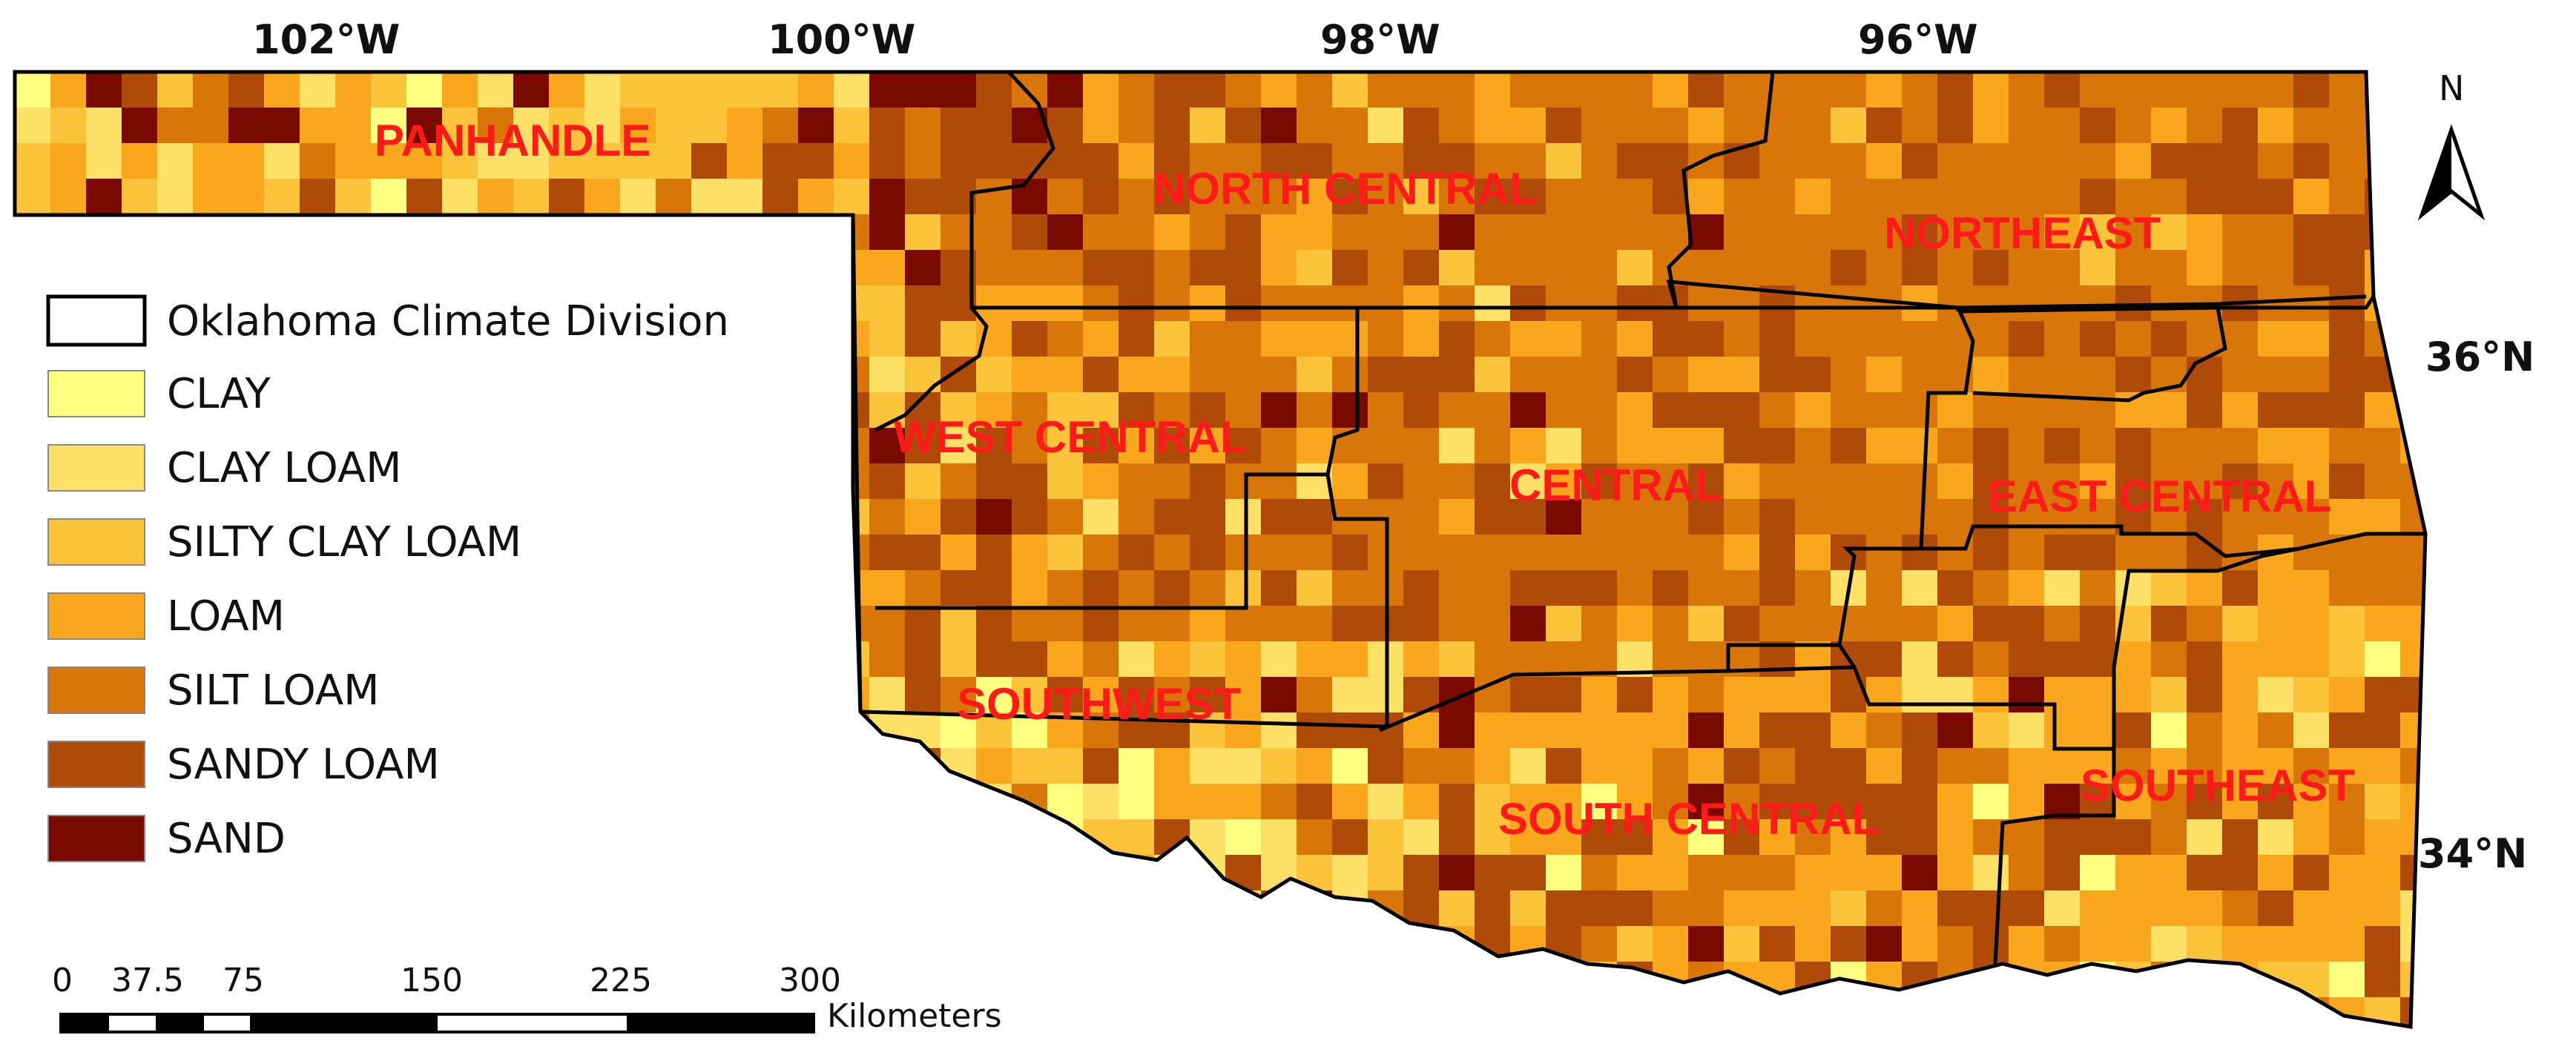  I want to click on legend-label-clay-loam: CLAY LOAM, so click(284, 468).